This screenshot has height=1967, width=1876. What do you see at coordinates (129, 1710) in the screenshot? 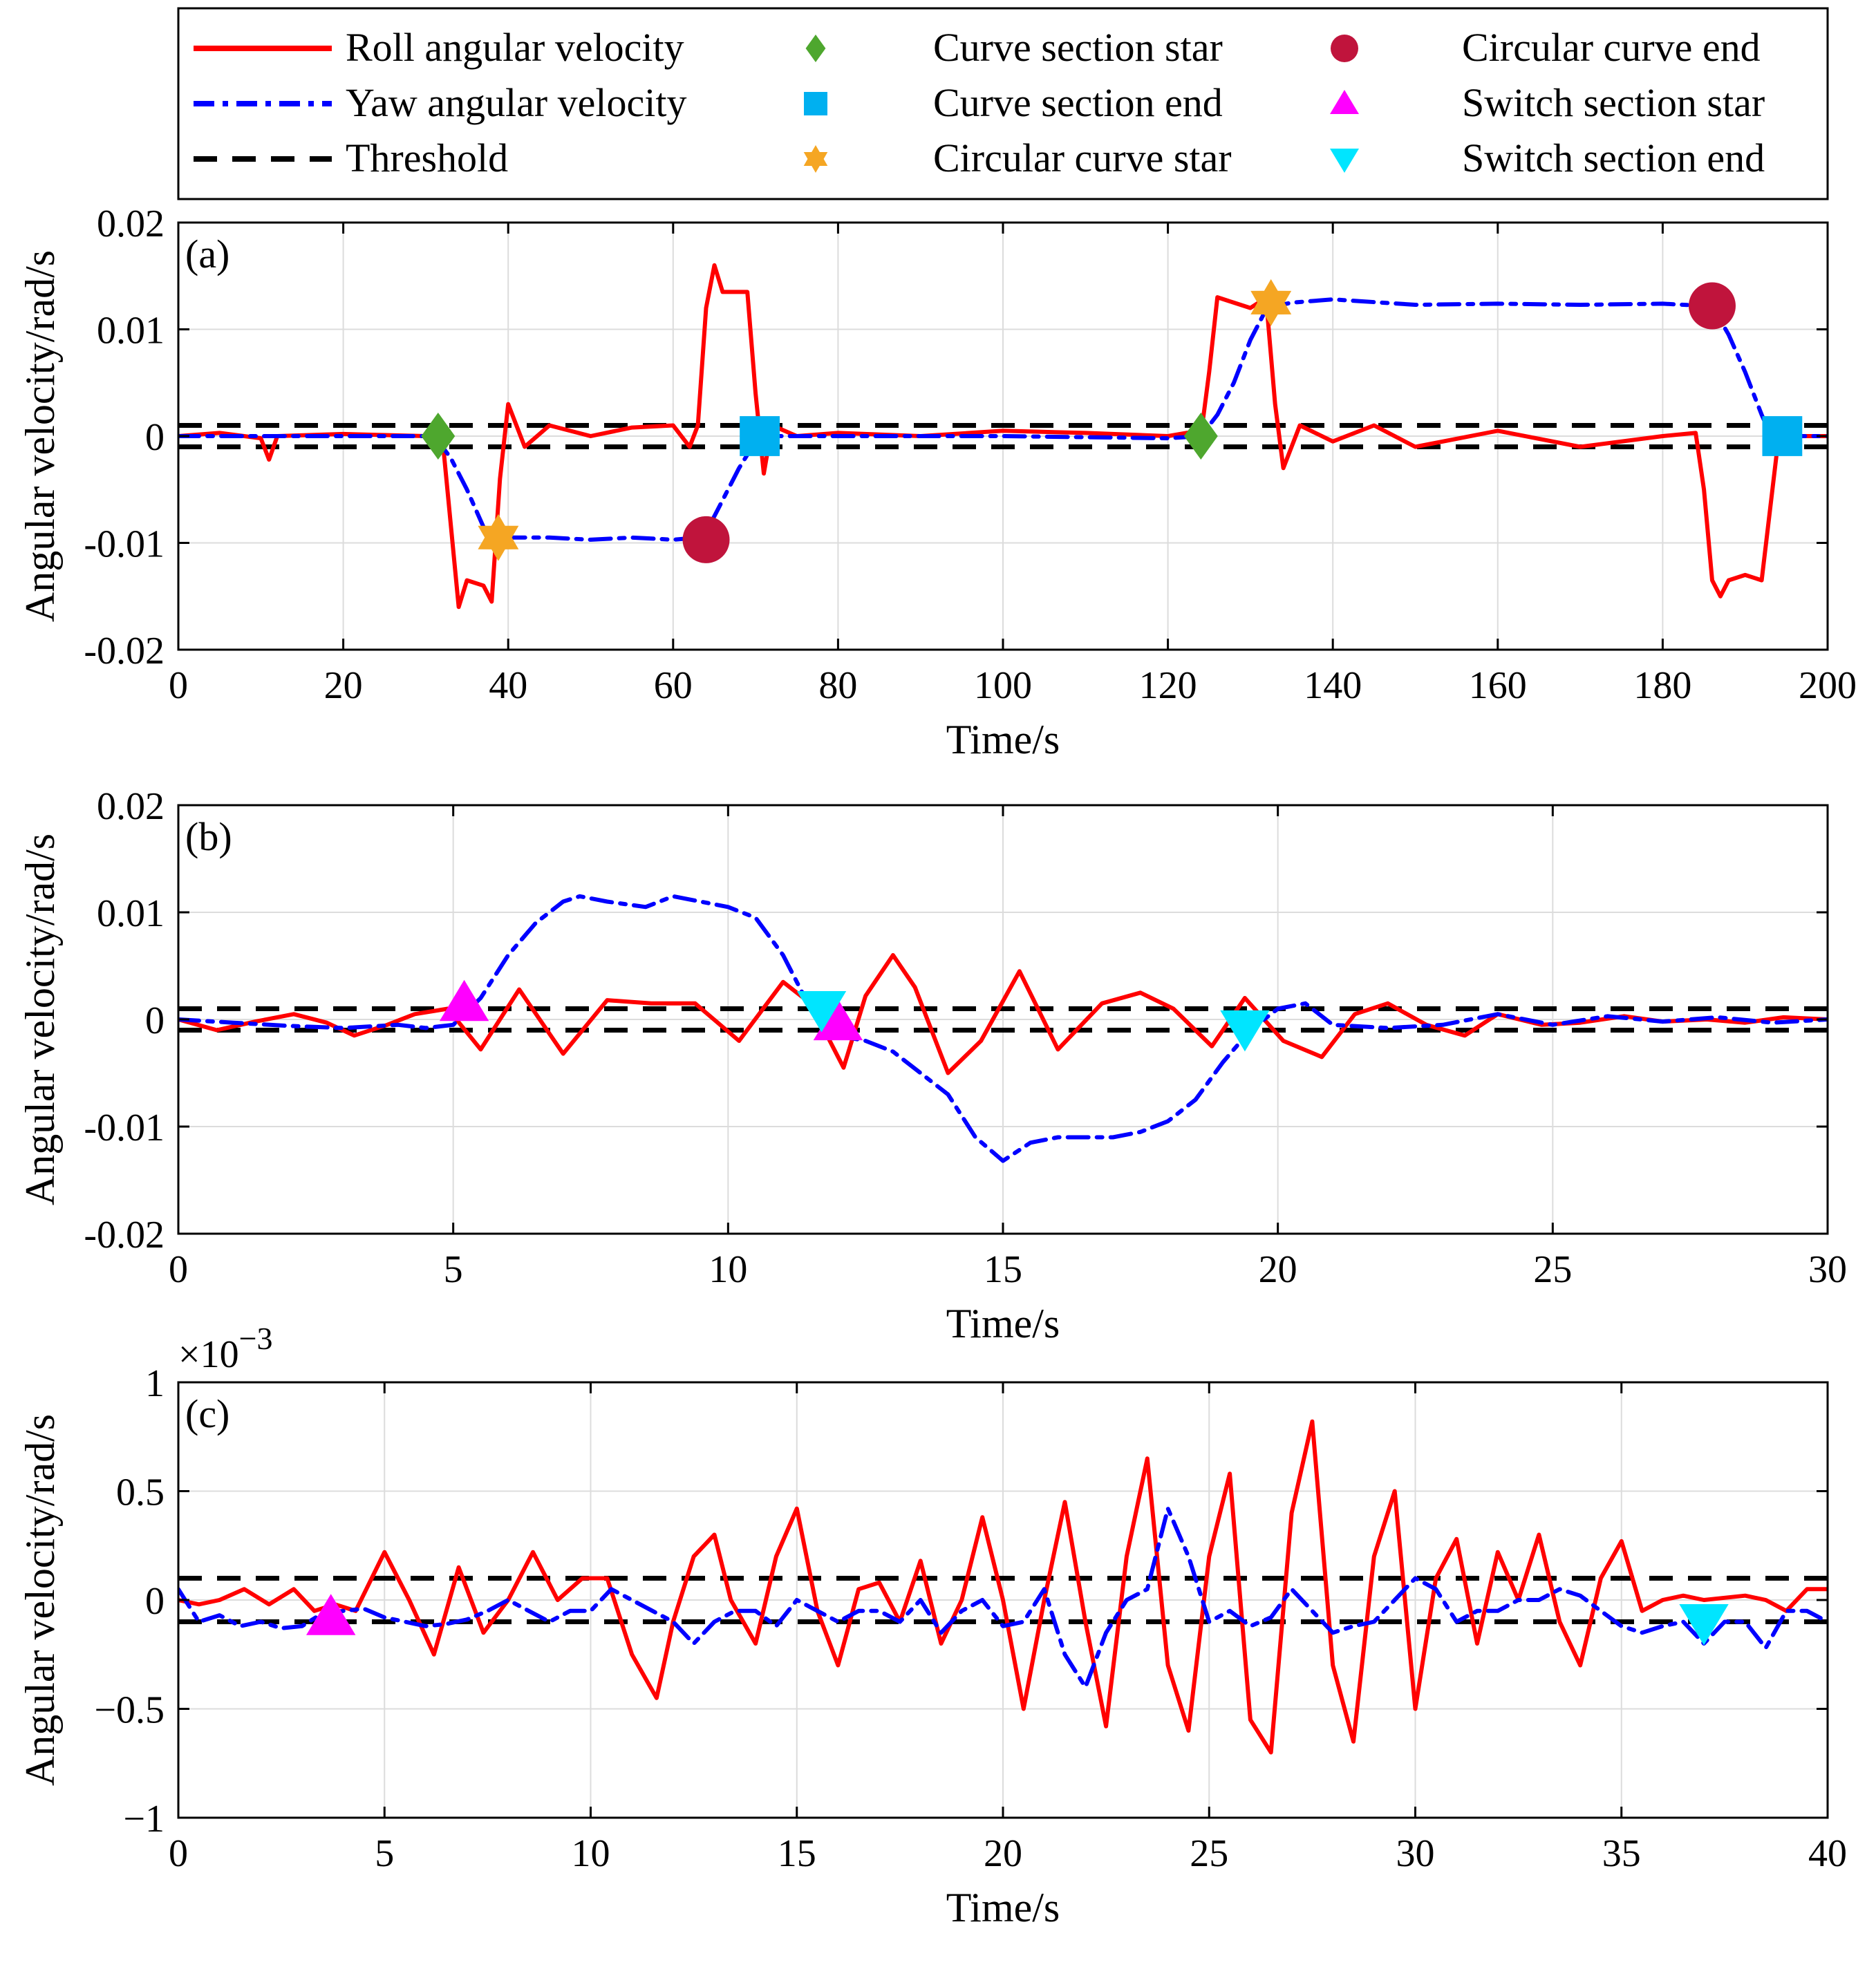
I see `y-tick-label: −0.5` at bounding box center [129, 1710].